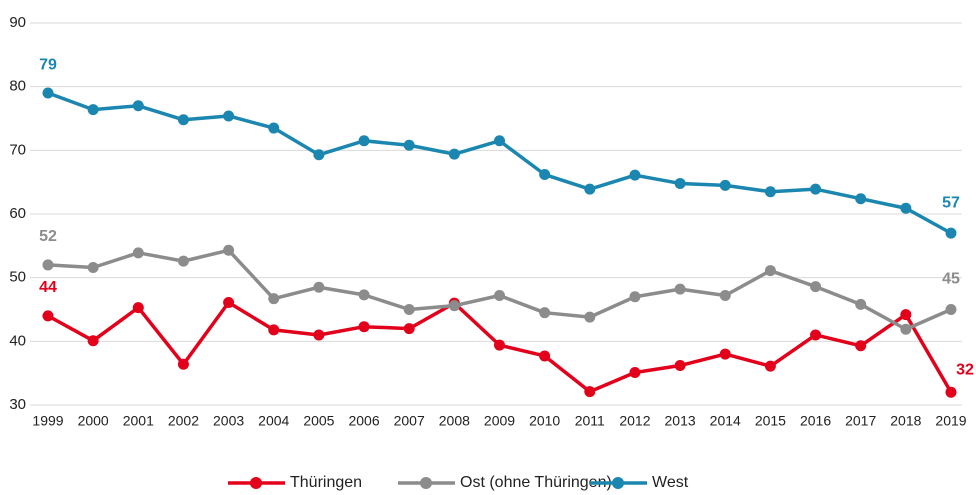 This screenshot has width=976, height=495. I want to click on y-tick-label: 80, so click(17, 86).